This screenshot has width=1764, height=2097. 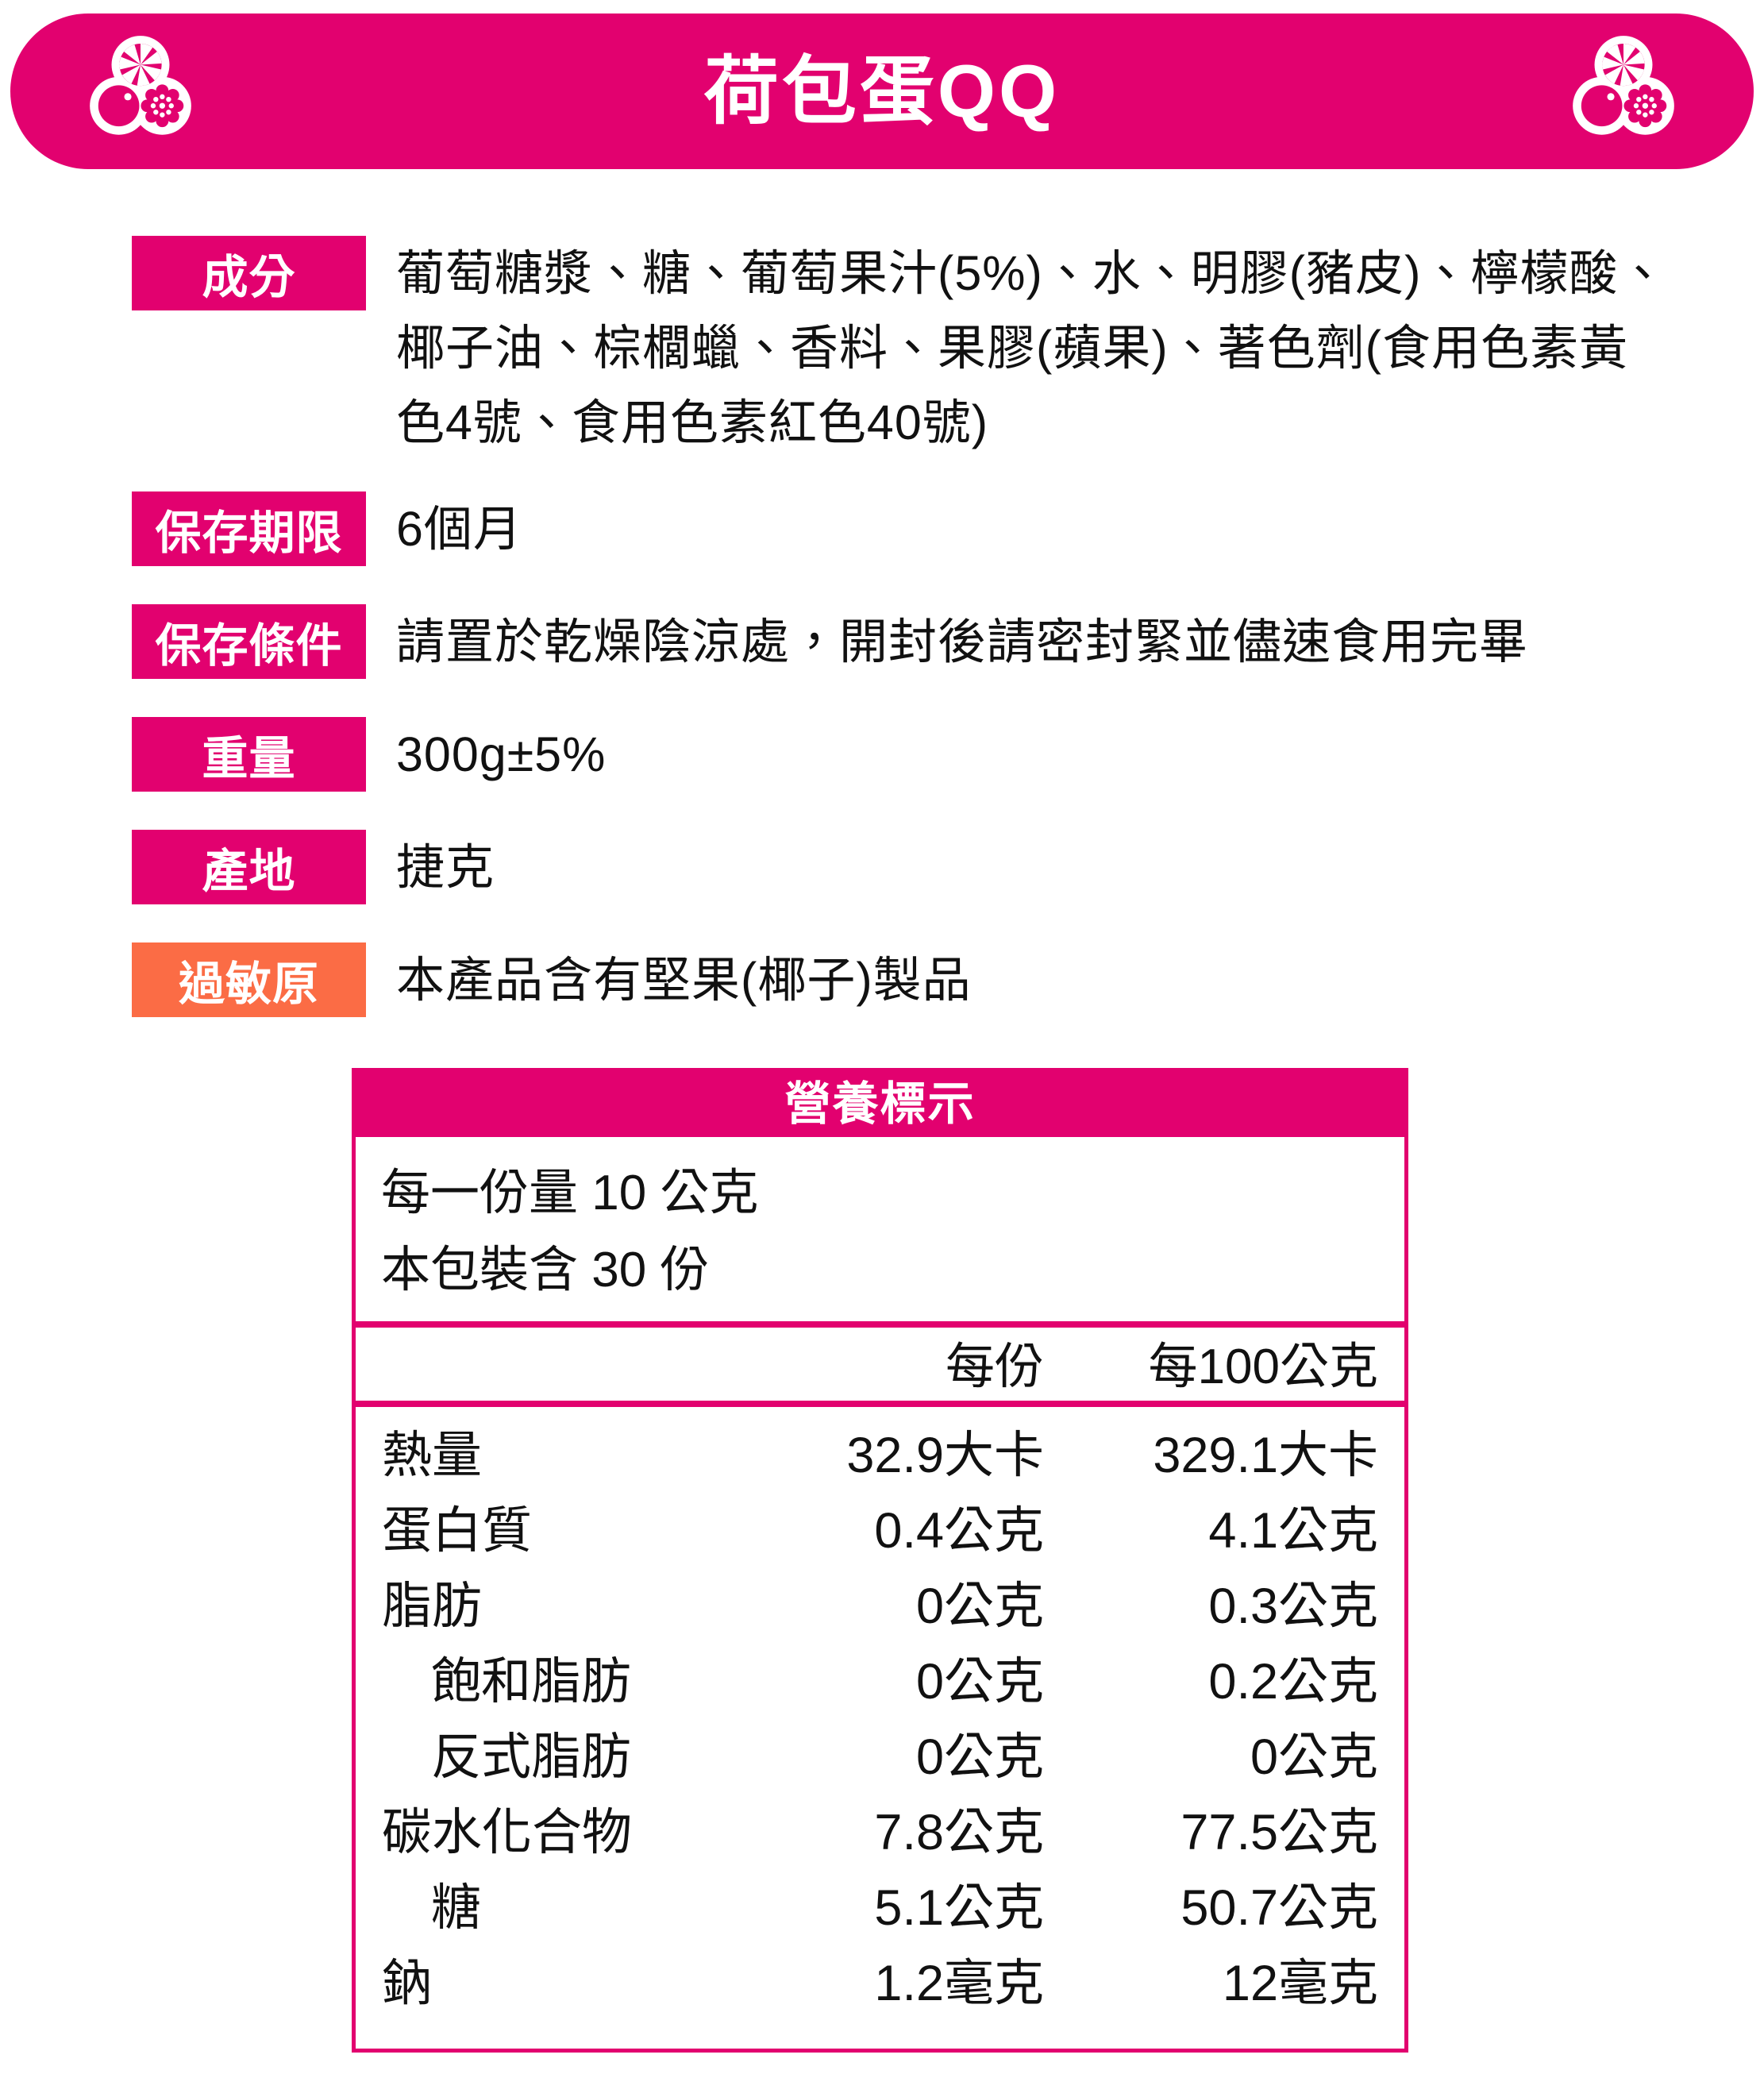 I want to click on nutrition-row-sodium: 鈉 1.2毫克 12毫克, so click(x=880, y=1983).